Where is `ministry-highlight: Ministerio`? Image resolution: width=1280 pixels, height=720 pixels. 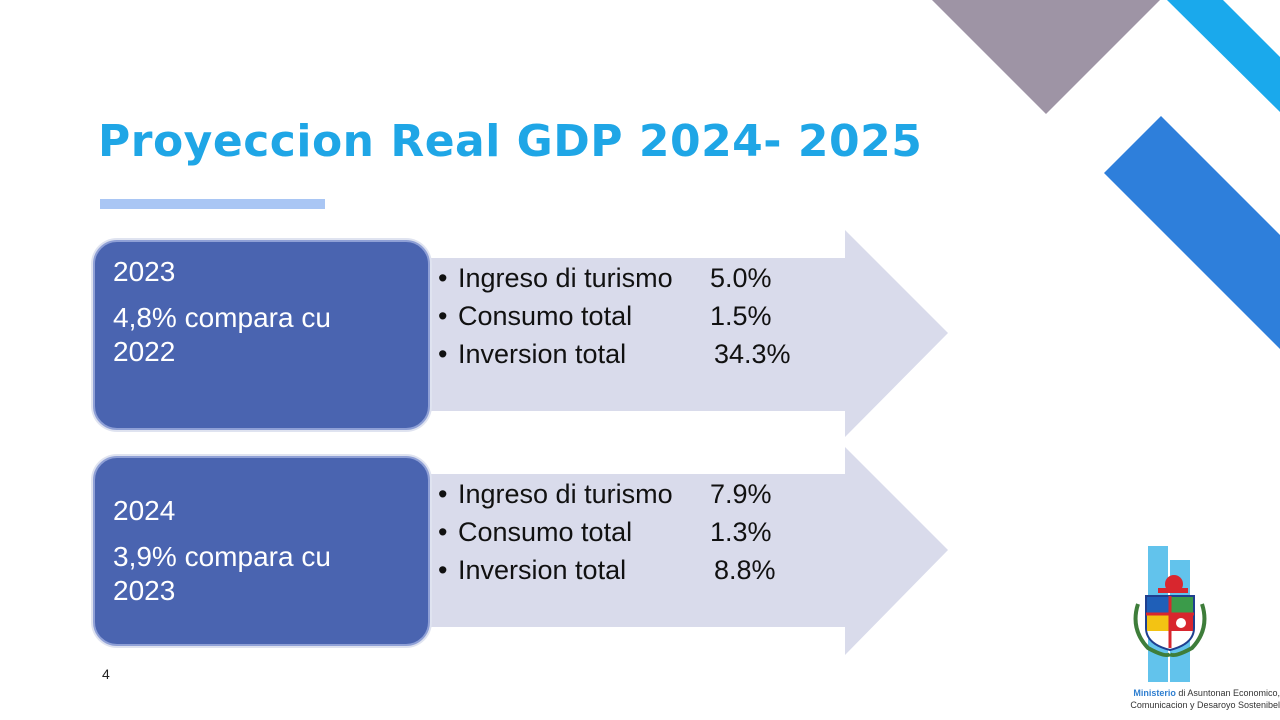 ministry-highlight: Ministerio is located at coordinates (1154, 693).